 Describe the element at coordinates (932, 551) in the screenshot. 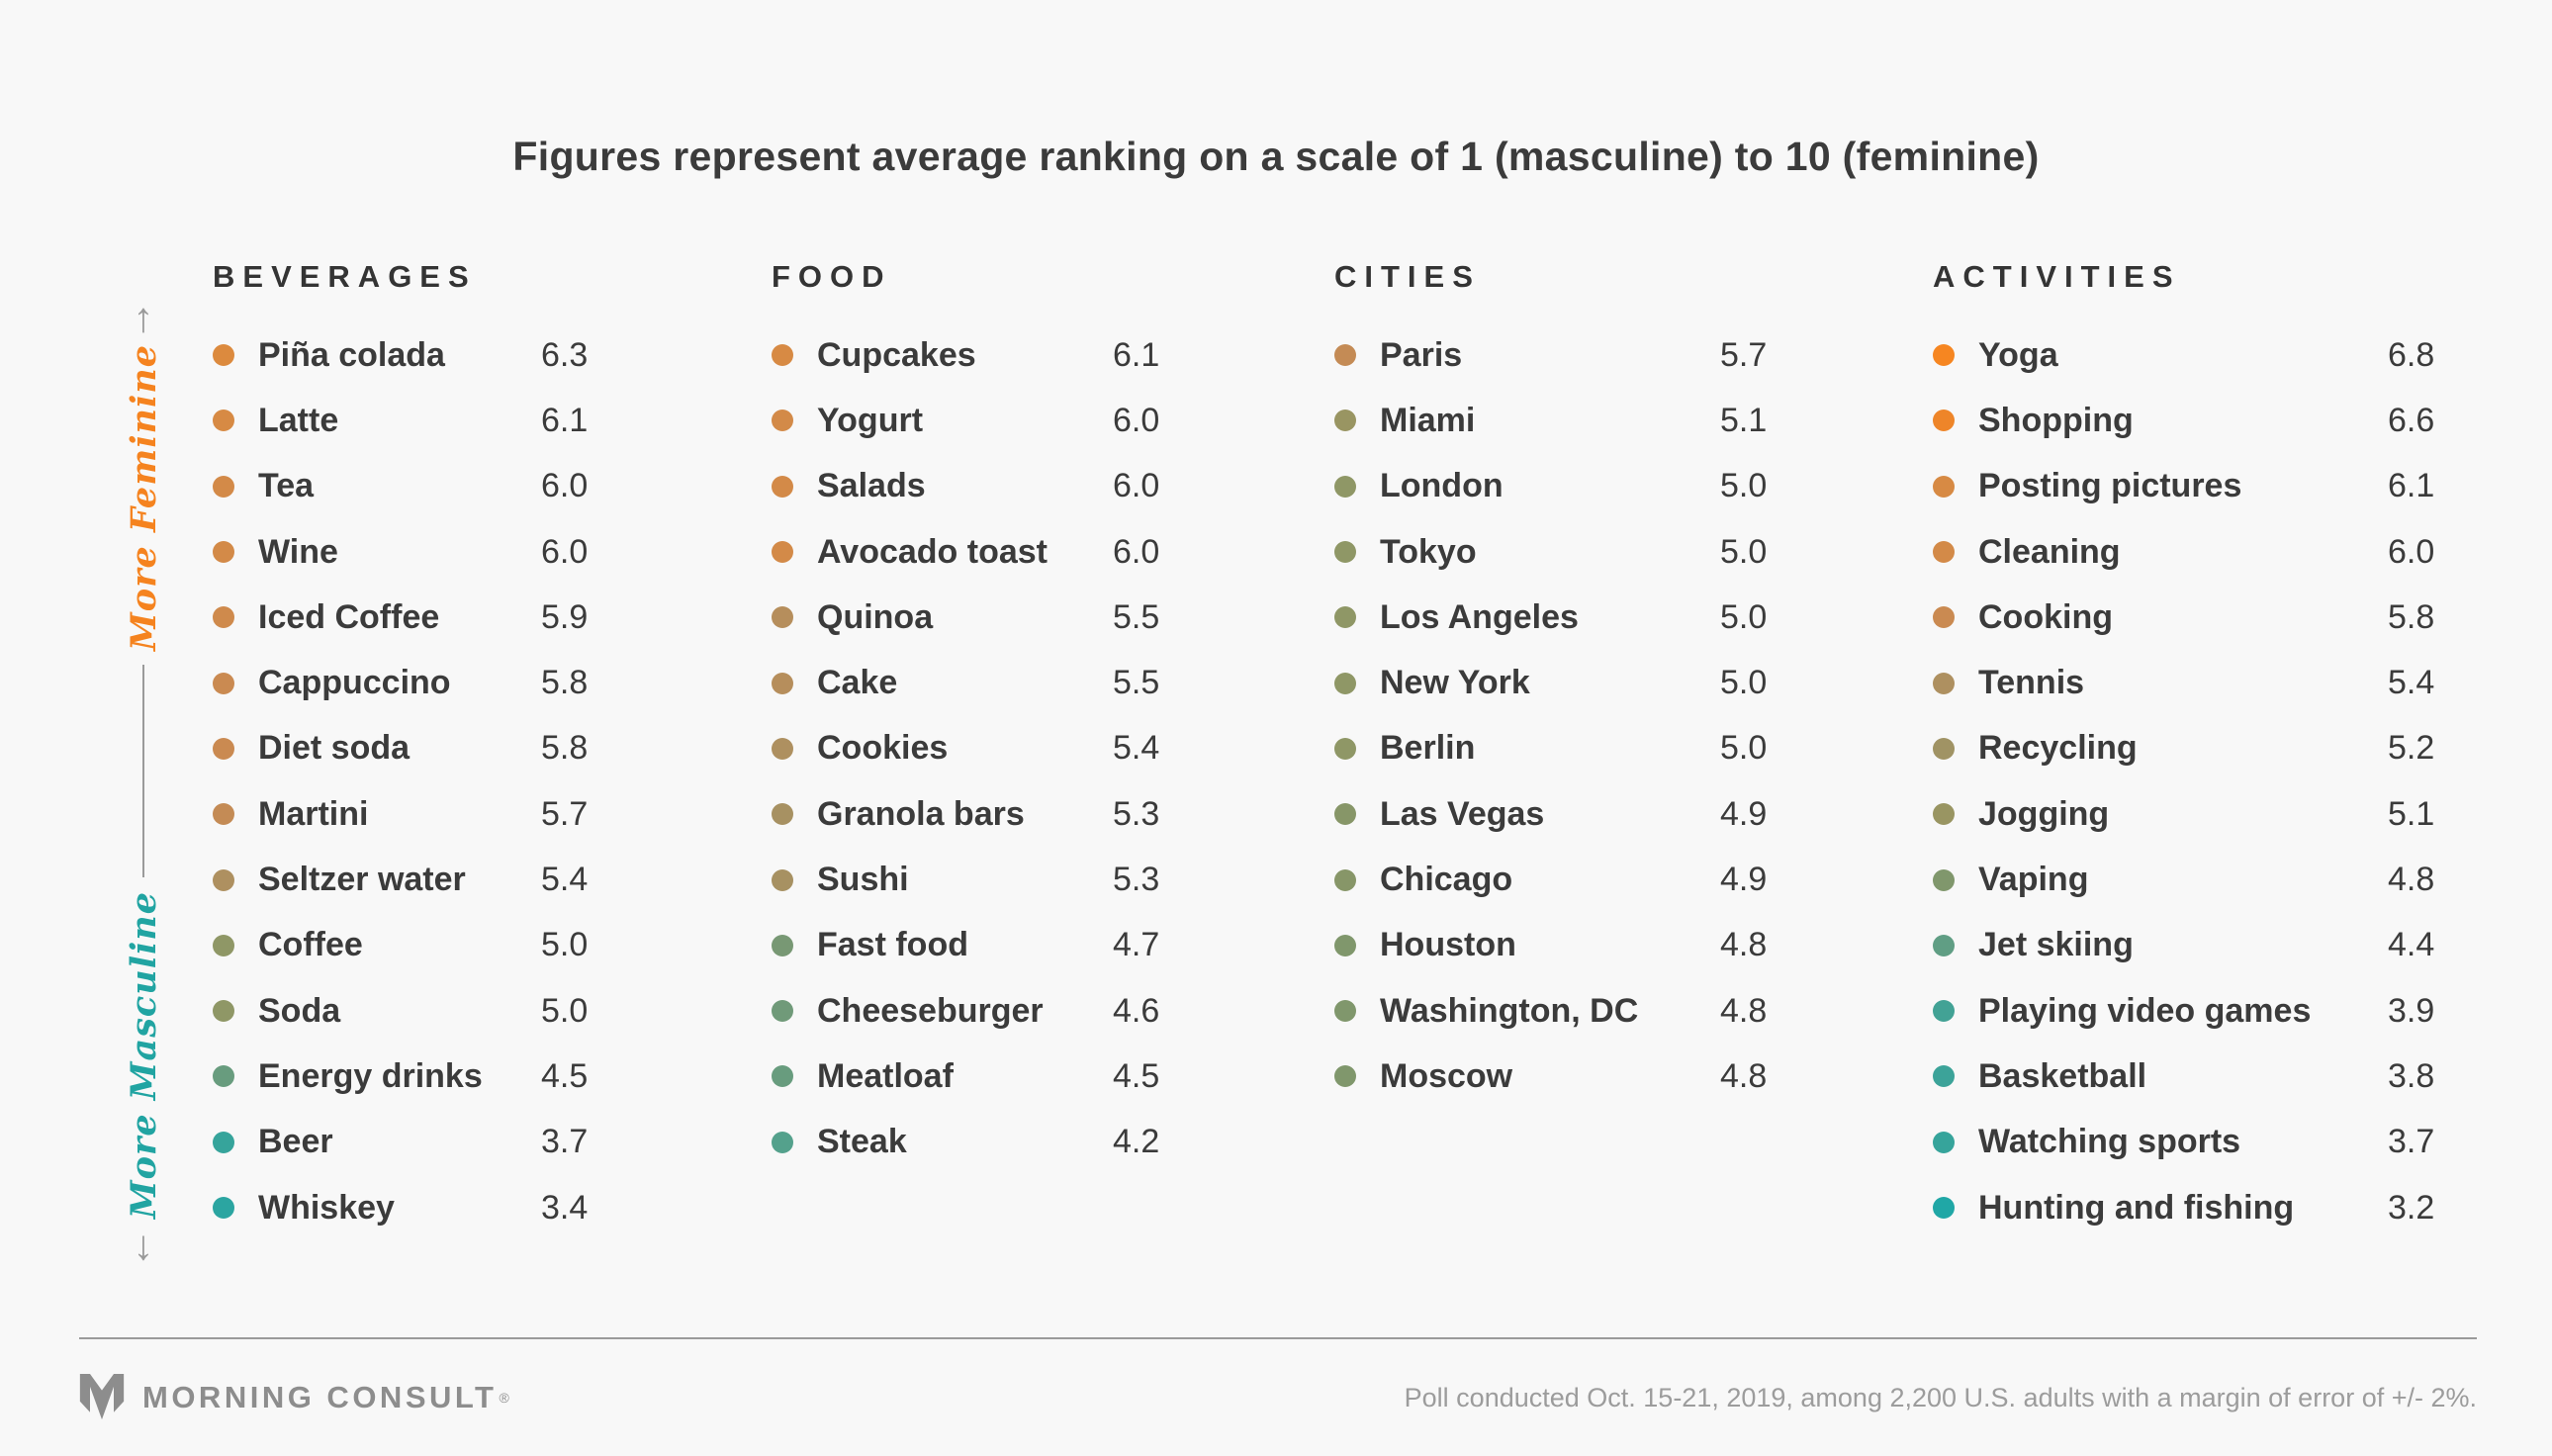

I see `item-label: Avocado toast` at that location.